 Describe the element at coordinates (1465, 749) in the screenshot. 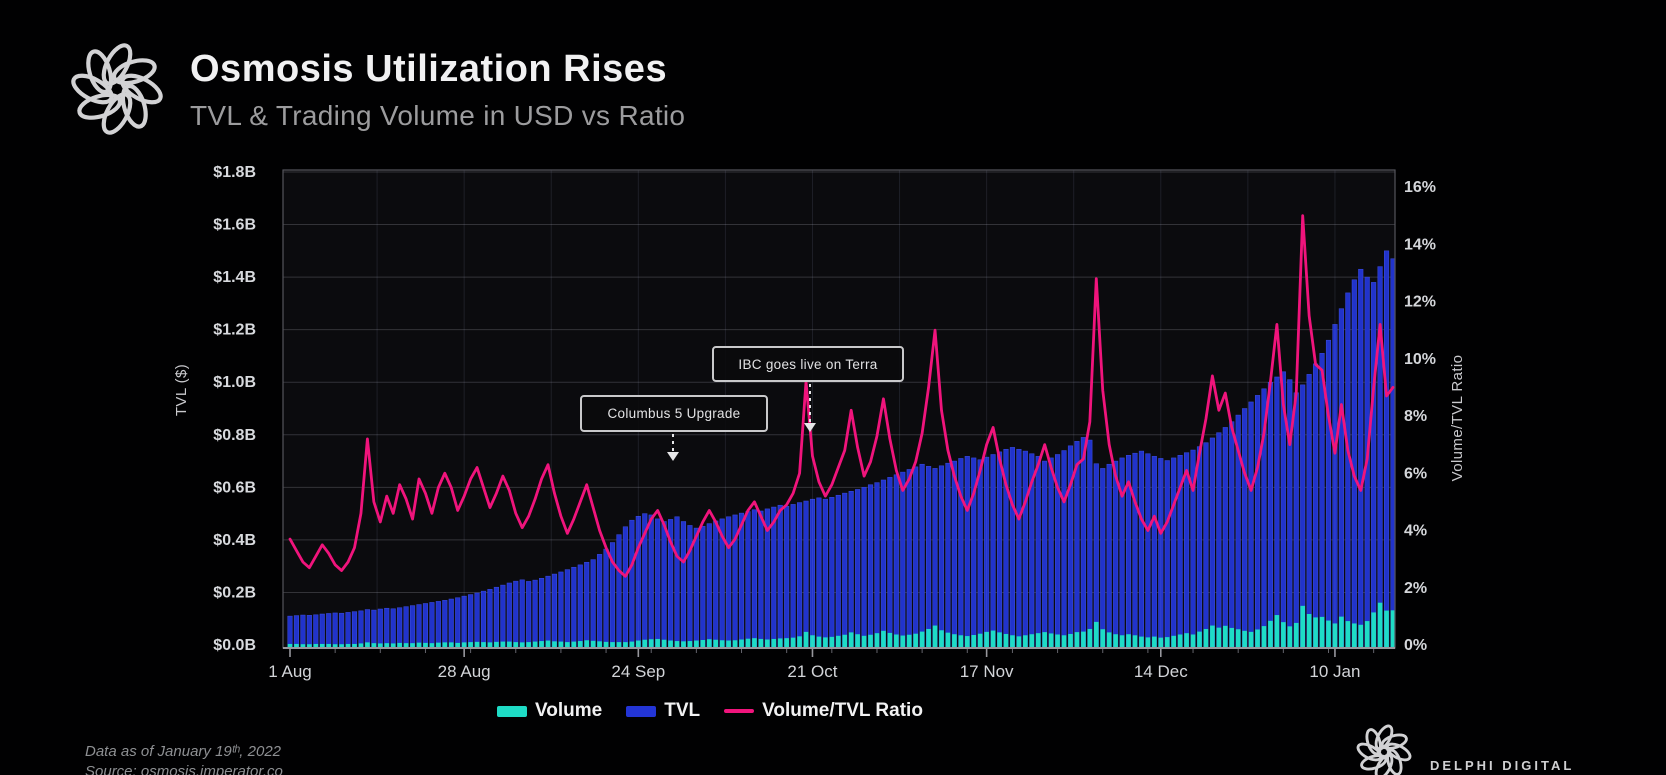

I see `brand-mark: DELPHI DIGITAL` at that location.